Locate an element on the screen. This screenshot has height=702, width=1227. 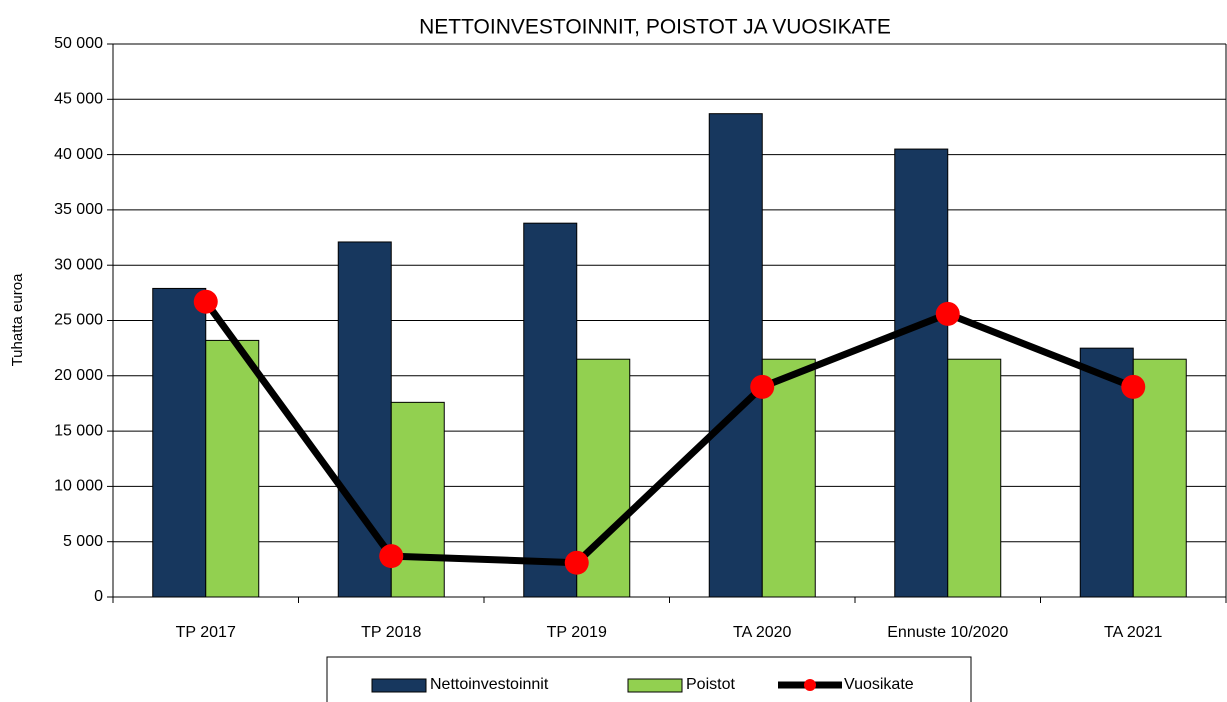
legend-label: Poistot is located at coordinates (710, 684).